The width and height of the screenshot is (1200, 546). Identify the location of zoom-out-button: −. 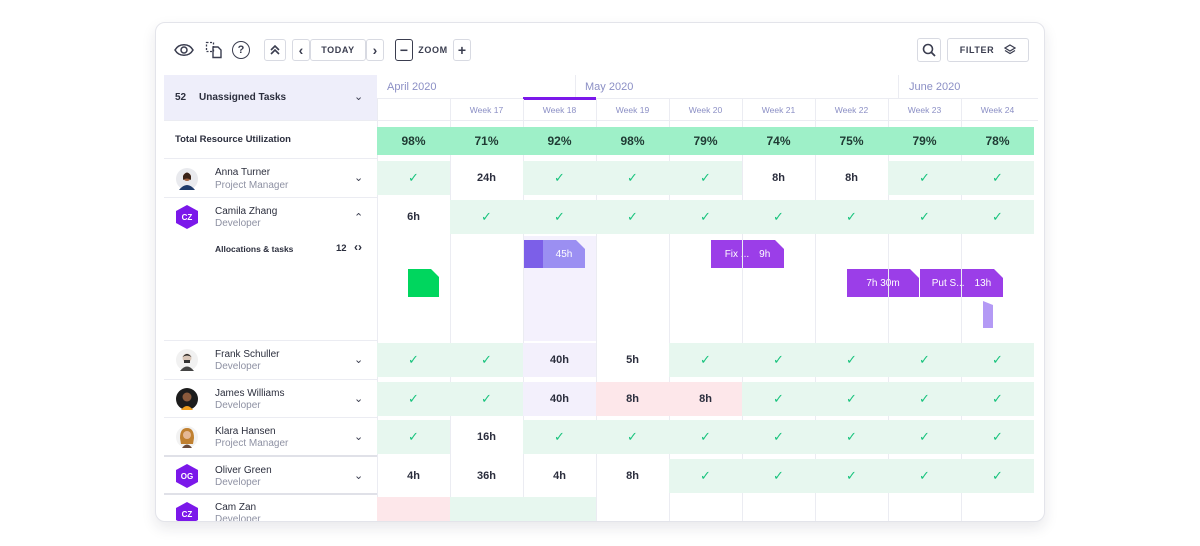
(404, 50).